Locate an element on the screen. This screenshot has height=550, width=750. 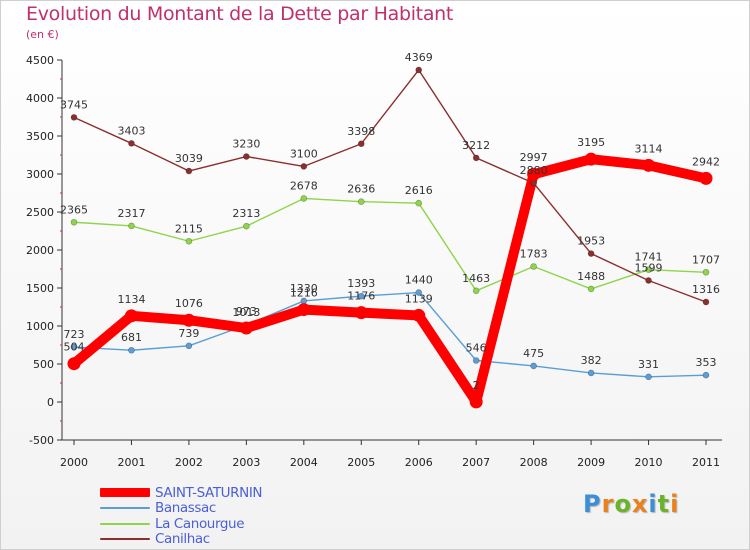
data-label: 1176 is located at coordinates (361, 296).